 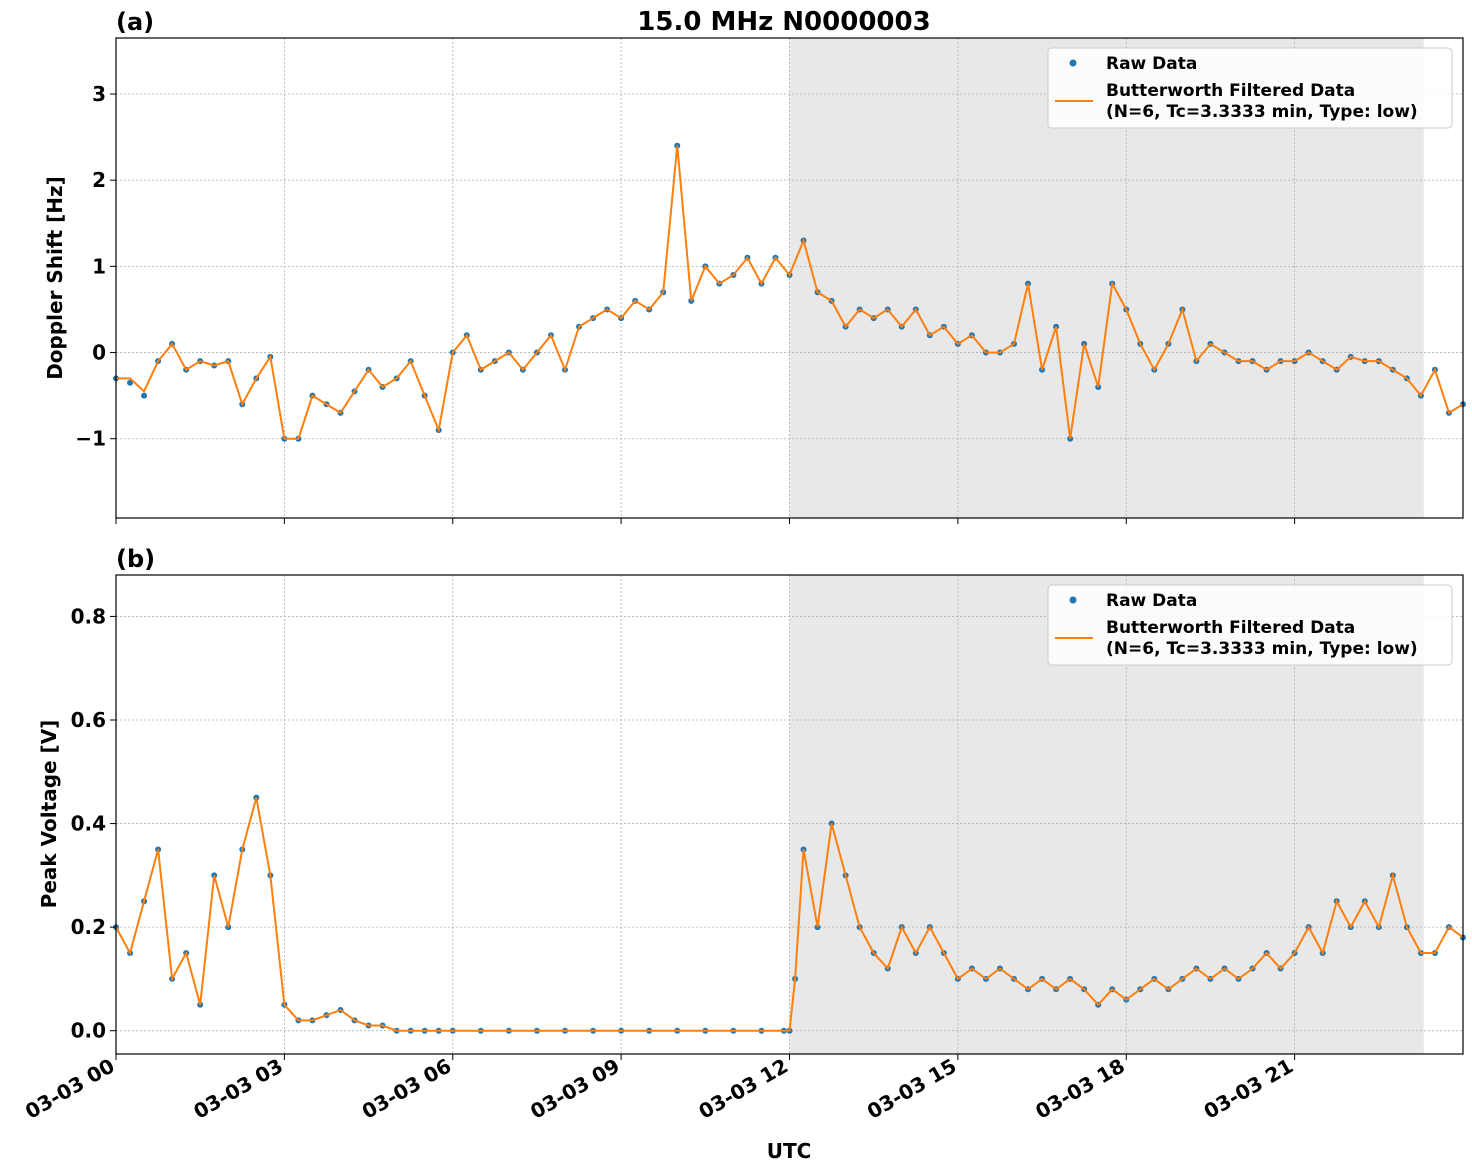 What do you see at coordinates (1080, 1089) in the screenshot?
I see `x-tick-label: 03-03 18` at bounding box center [1080, 1089].